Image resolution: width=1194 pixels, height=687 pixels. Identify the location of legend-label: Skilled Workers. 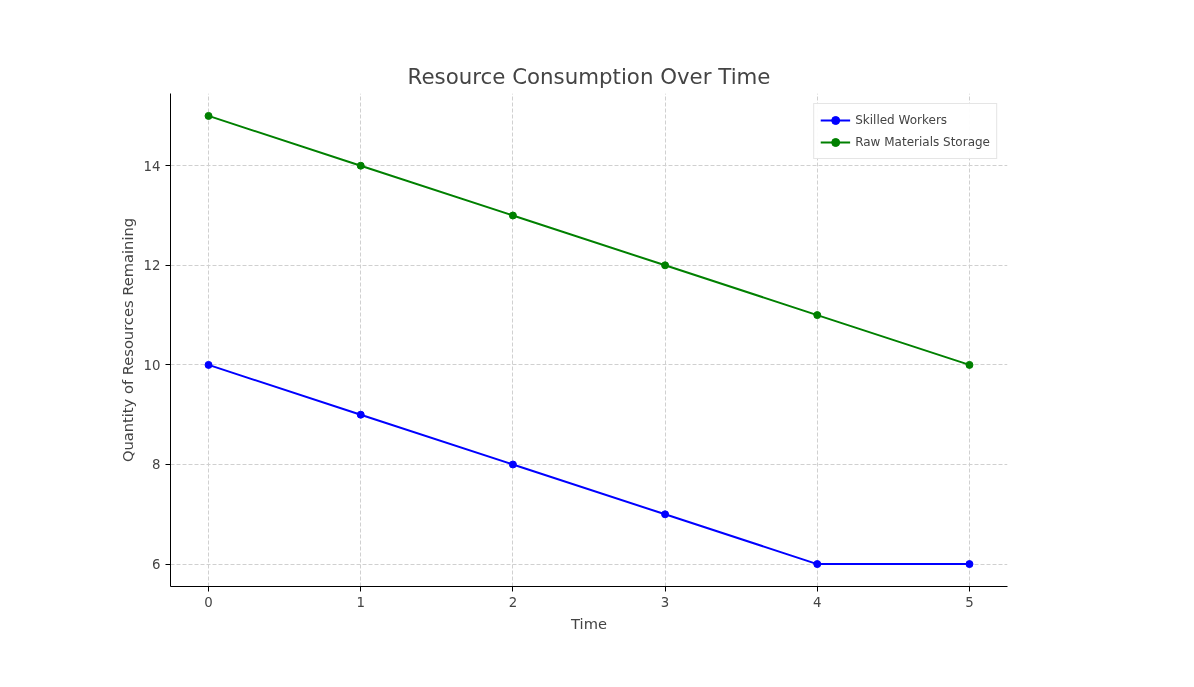
(901, 120).